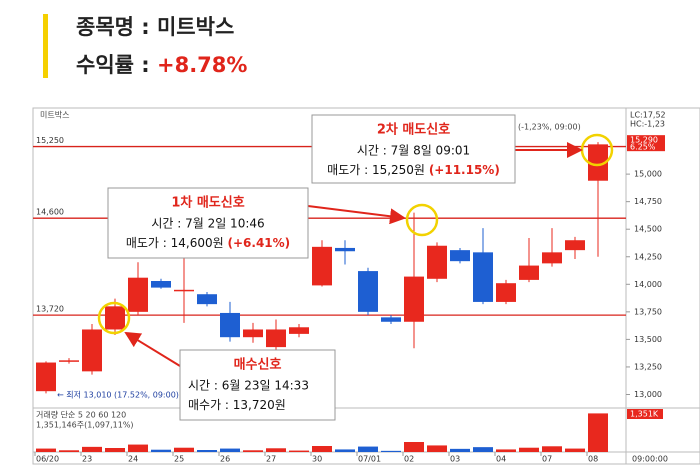  What do you see at coordinates (501, 459) in the screenshot?
I see `x-tick-label: 04` at bounding box center [501, 459].